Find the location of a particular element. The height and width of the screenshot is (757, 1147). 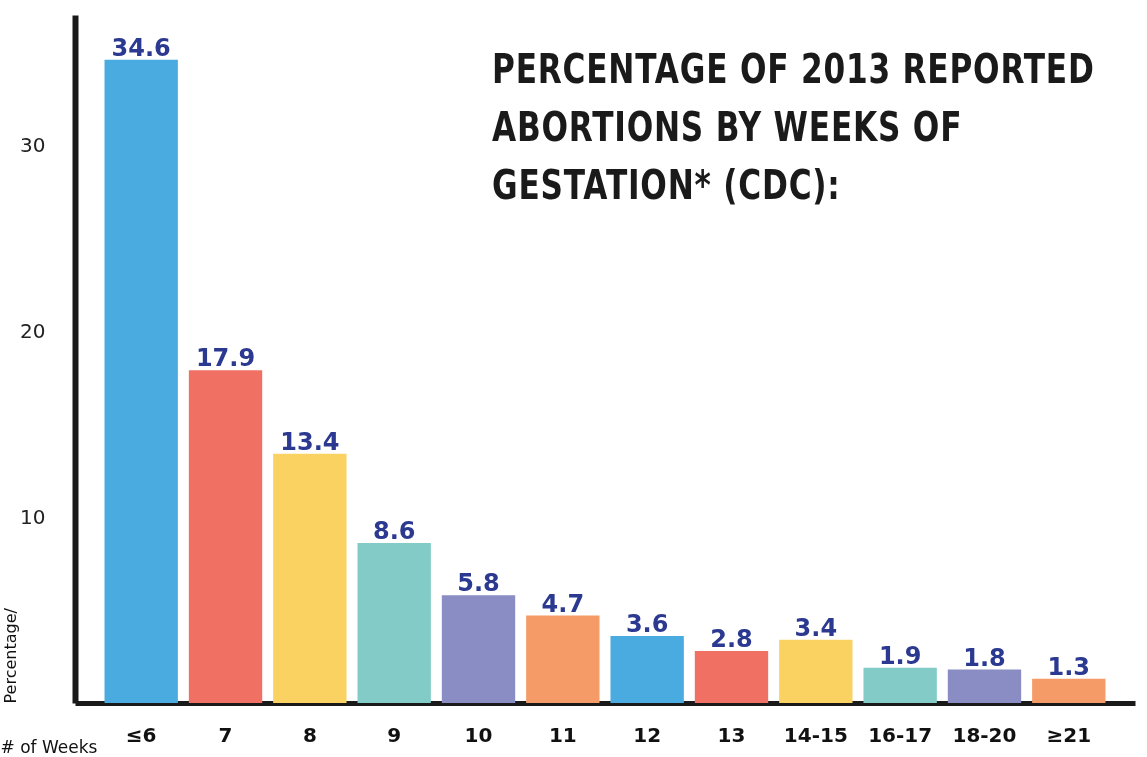

data-label: 1.3 is located at coordinates (1069, 666).